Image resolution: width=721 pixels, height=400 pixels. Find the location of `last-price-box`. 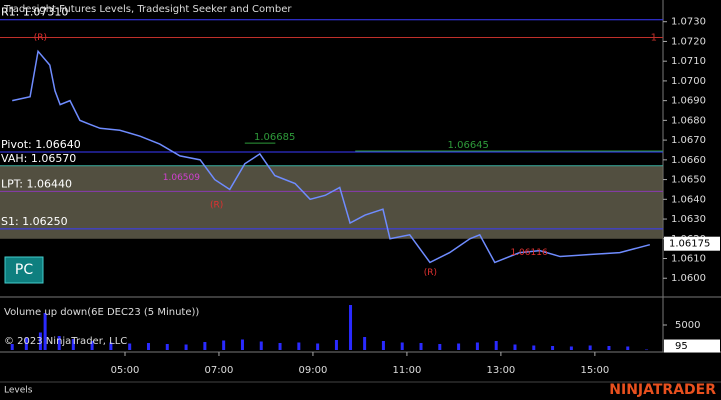

last-price-box is located at coordinates (692, 243).